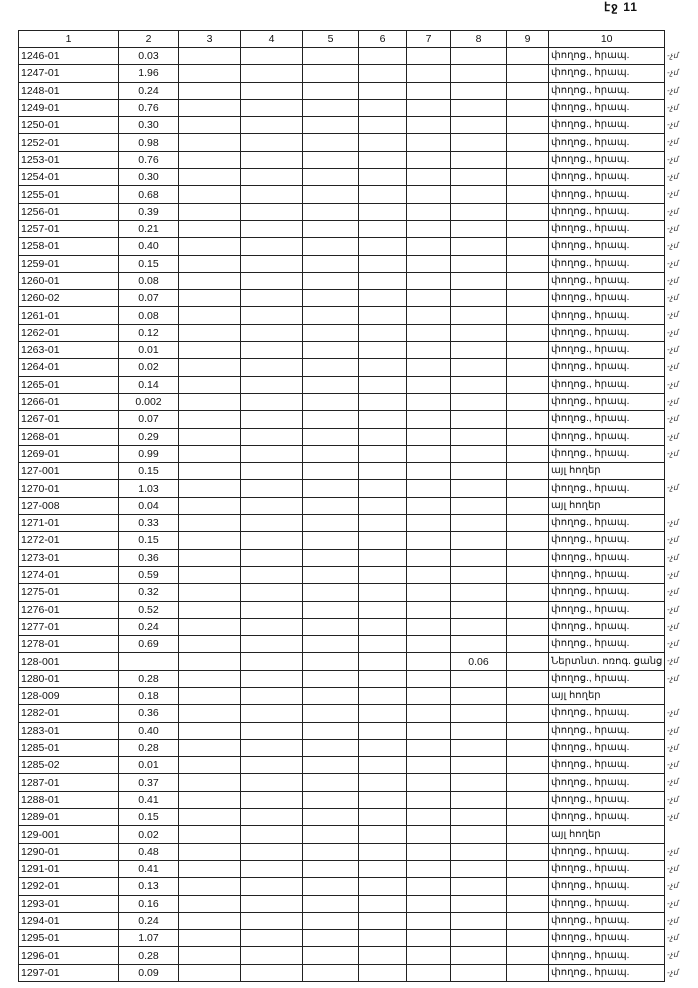  I want to click on cell-parcel-id: 1247-01, so click(68, 73).